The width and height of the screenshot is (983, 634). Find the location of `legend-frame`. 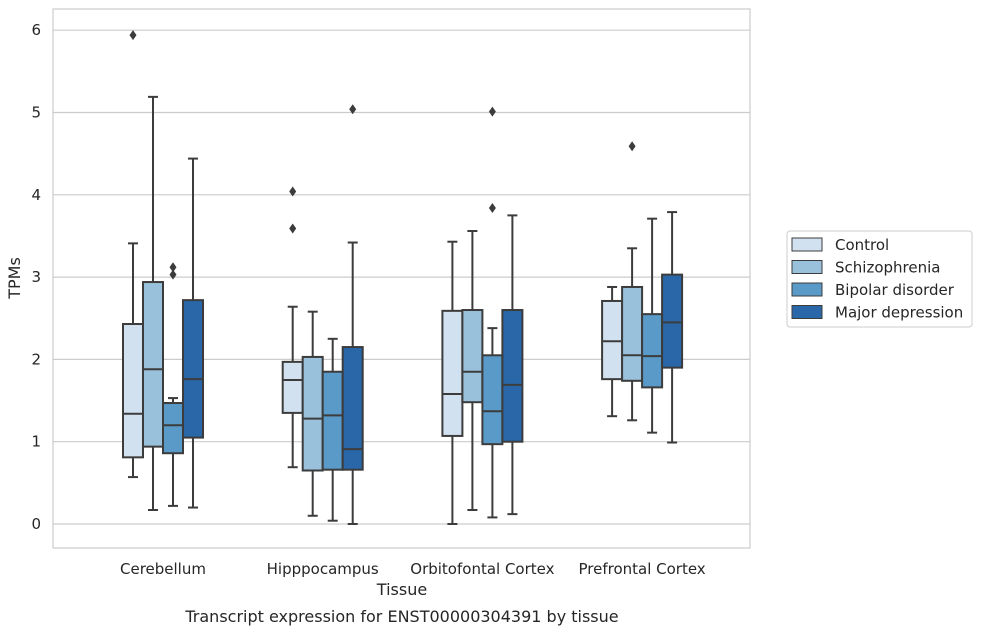

legend-frame is located at coordinates (879, 279).